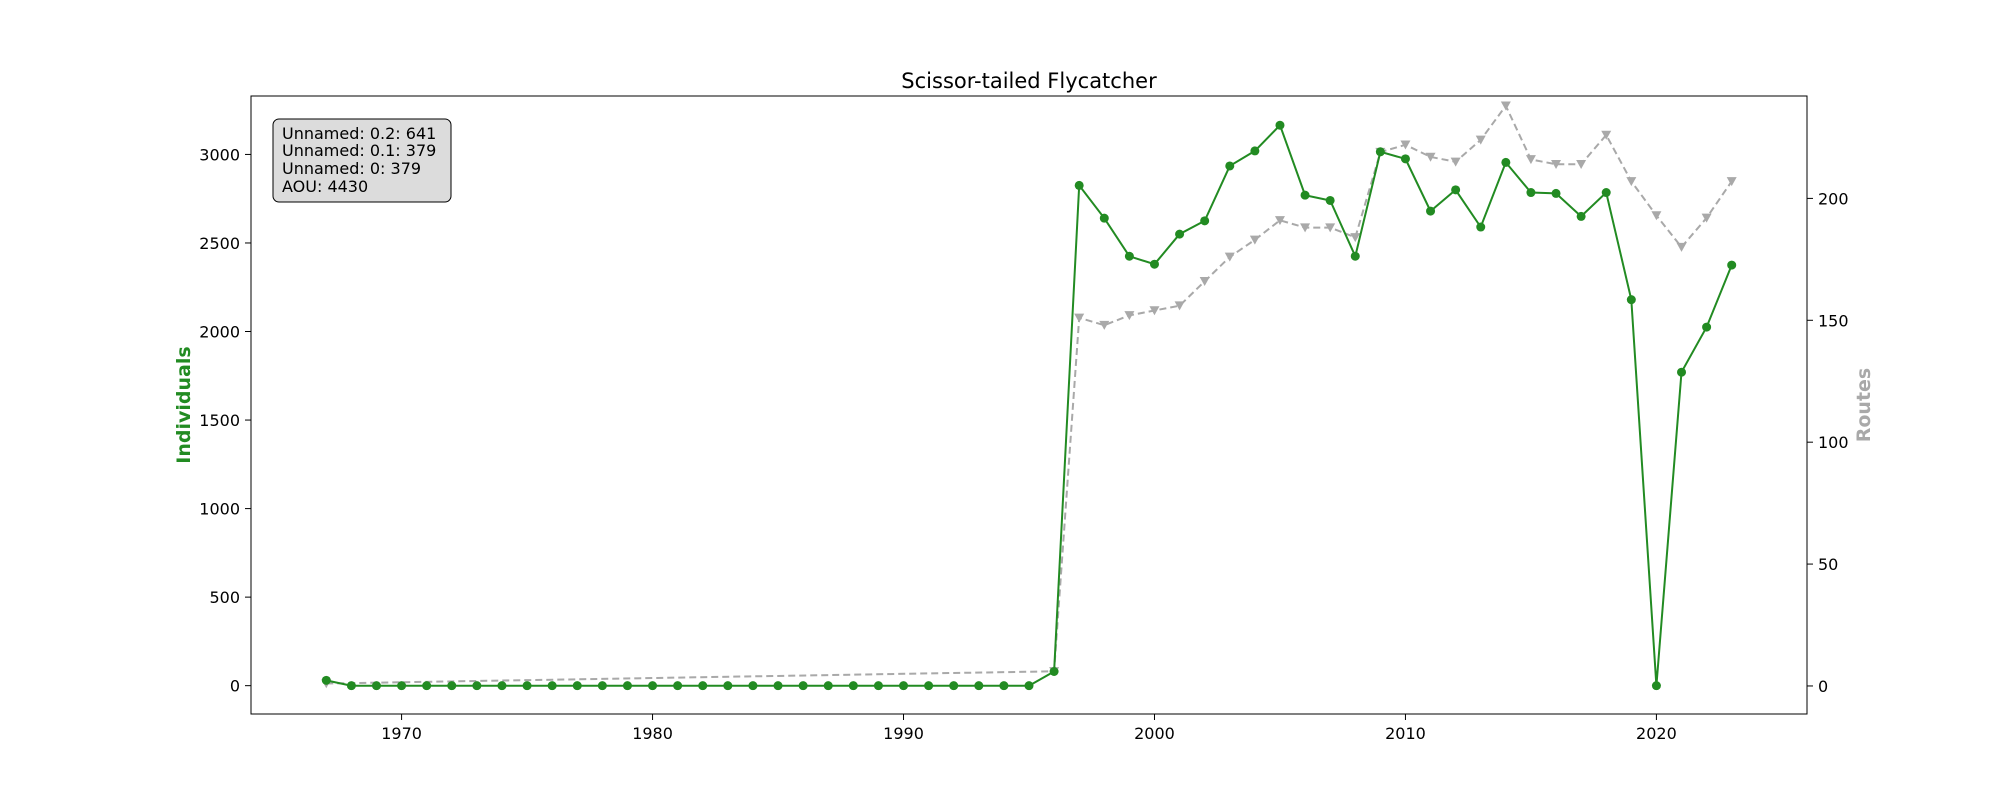 The width and height of the screenshot is (2000, 800). I want to click on y-tick-label-left: 2500, so click(219, 243).